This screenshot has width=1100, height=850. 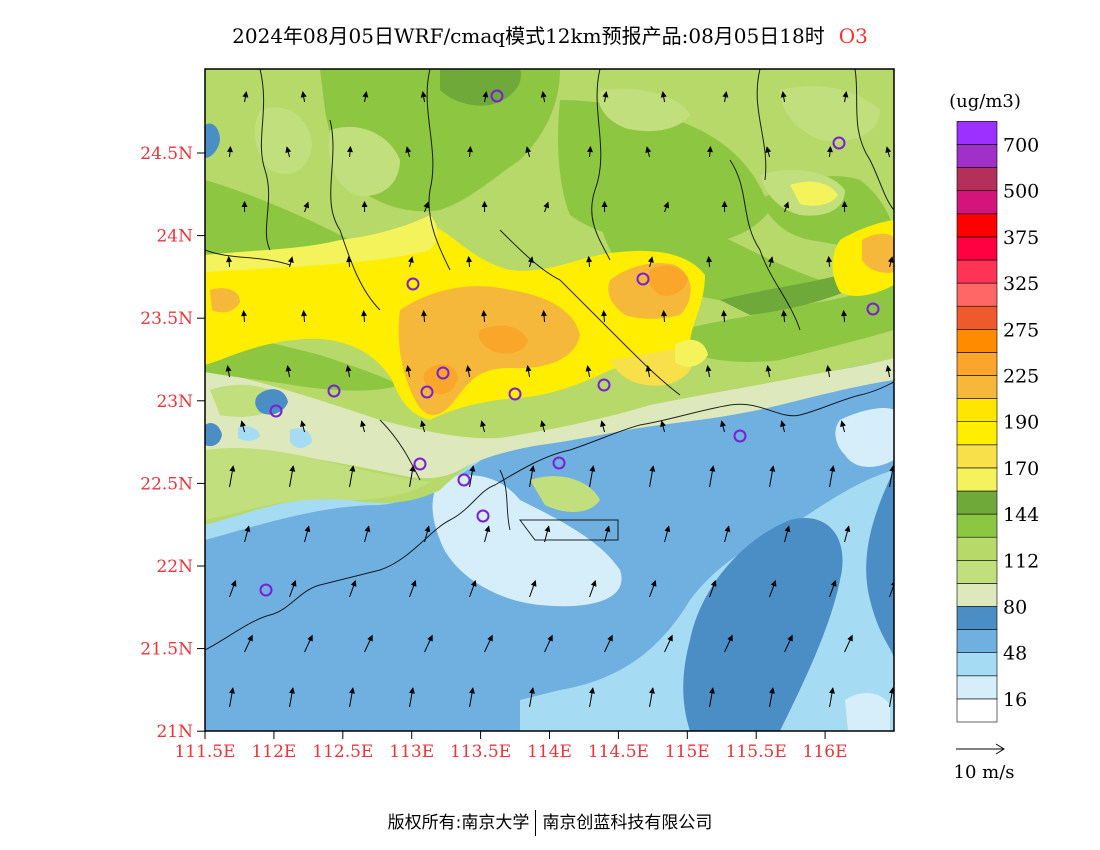 I want to click on colorbar-tick-label: 48, so click(x=1015, y=654).